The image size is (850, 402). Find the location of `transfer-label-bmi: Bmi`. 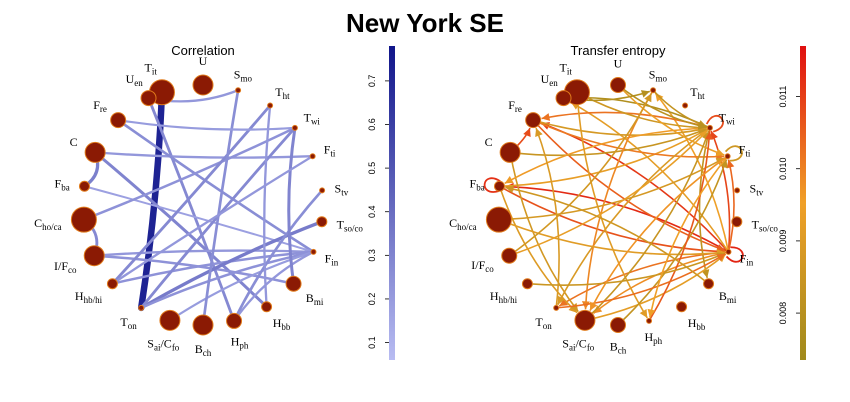

transfer-label-bmi: Bmi is located at coordinates (728, 297).